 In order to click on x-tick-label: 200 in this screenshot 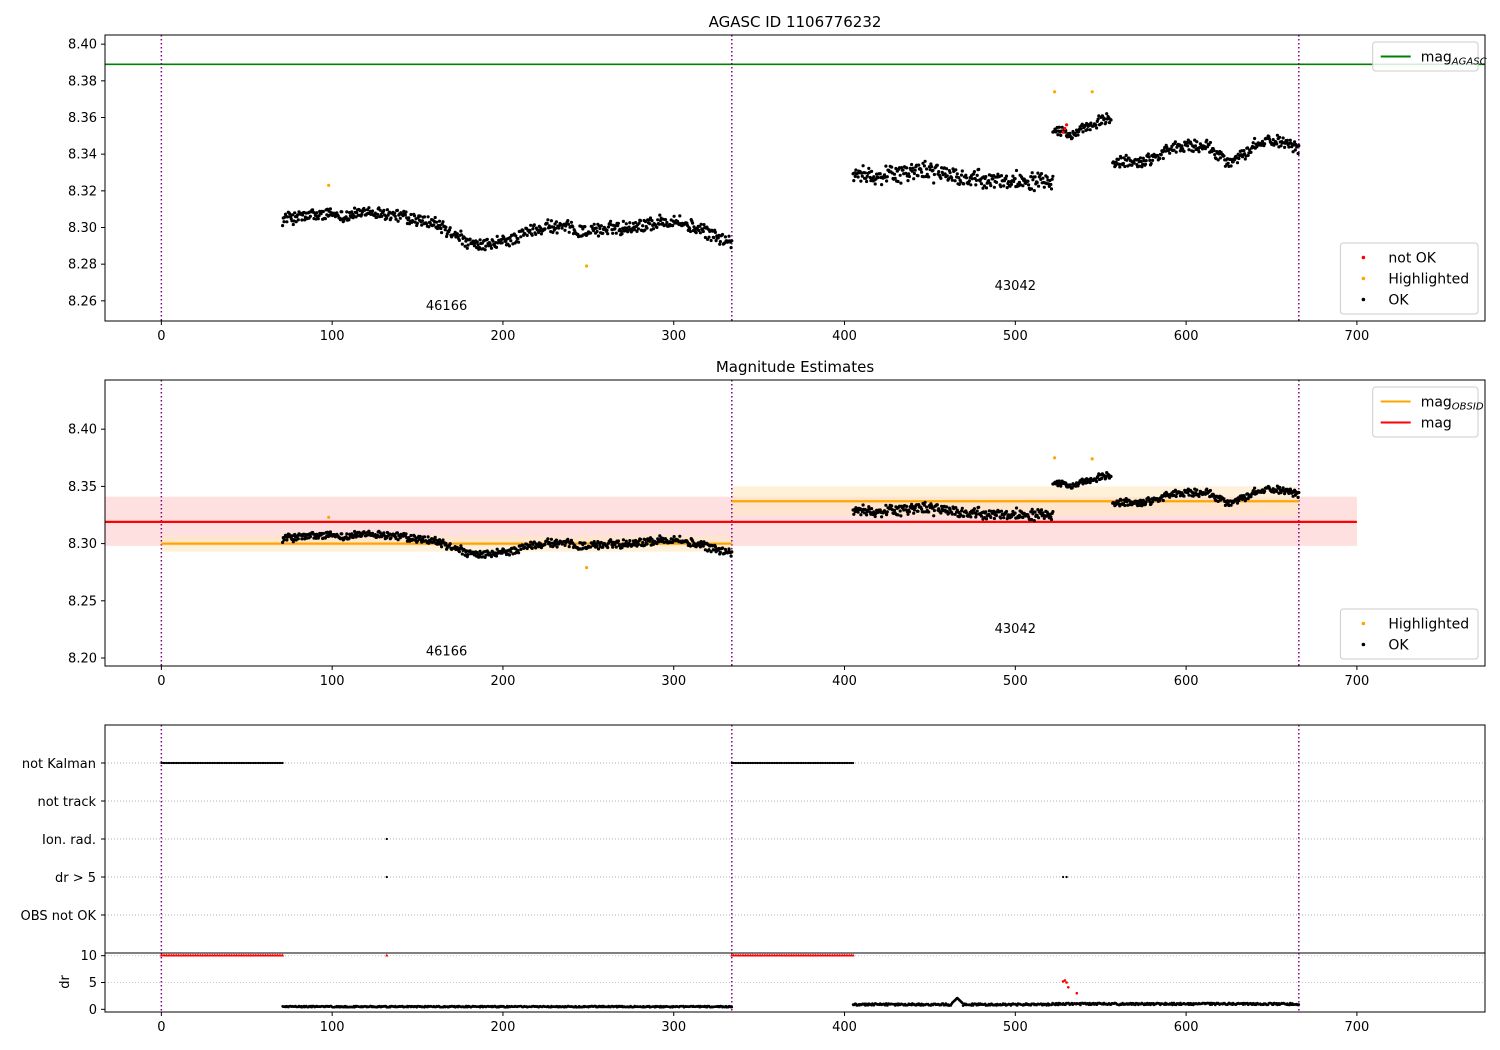, I will do `click(503, 681)`.